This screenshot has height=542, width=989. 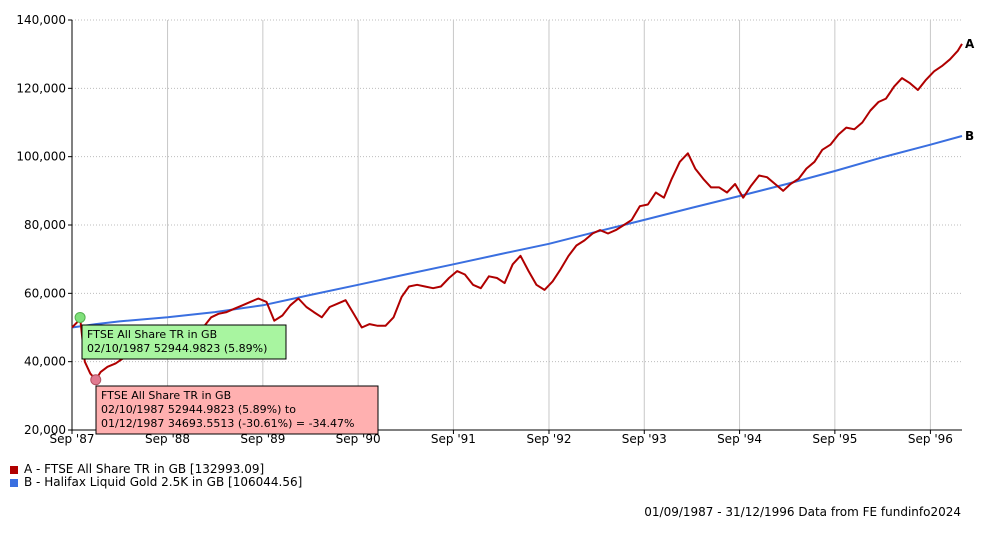 What do you see at coordinates (834, 439) in the screenshot?
I see `x-tick-label: Sep '95` at bounding box center [834, 439].